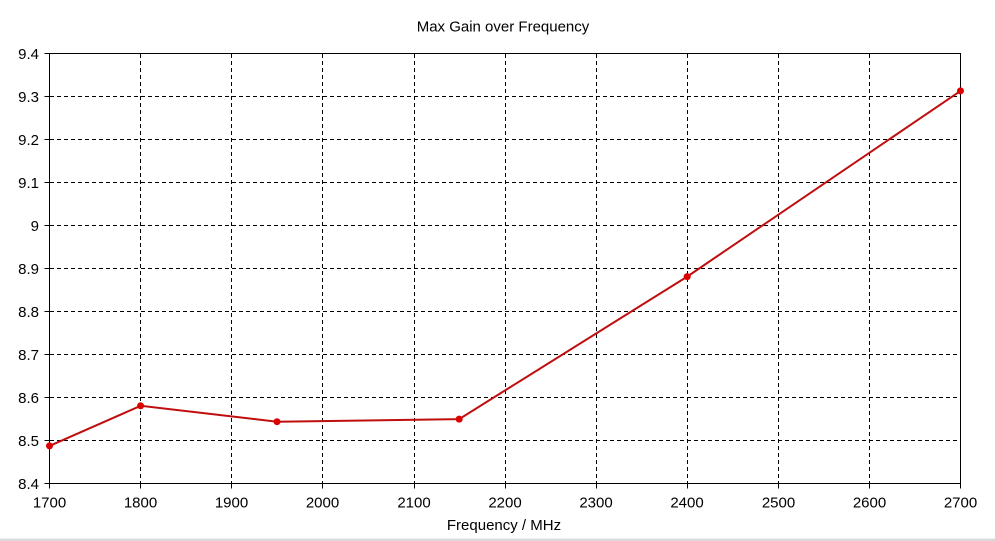 This screenshot has height=541, width=995. I want to click on svg-text: 9.2, so click(28, 140).